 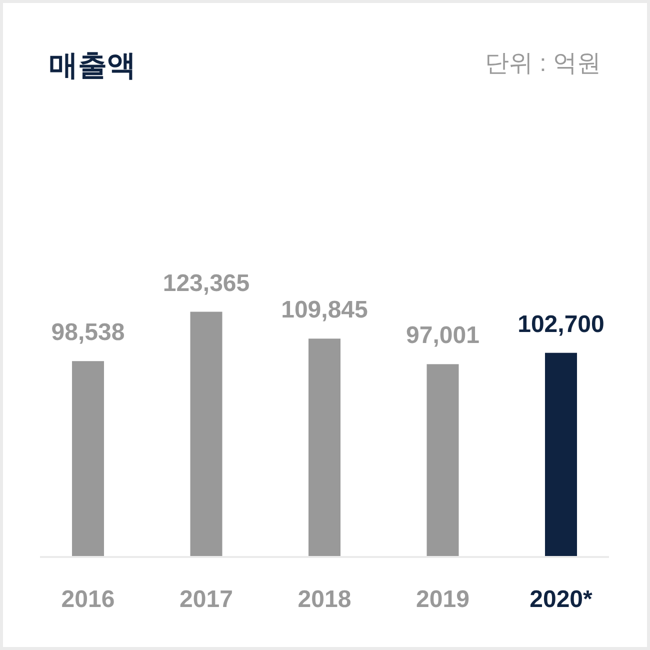 What do you see at coordinates (206, 599) in the screenshot?
I see `x-tick-label: 2017` at bounding box center [206, 599].